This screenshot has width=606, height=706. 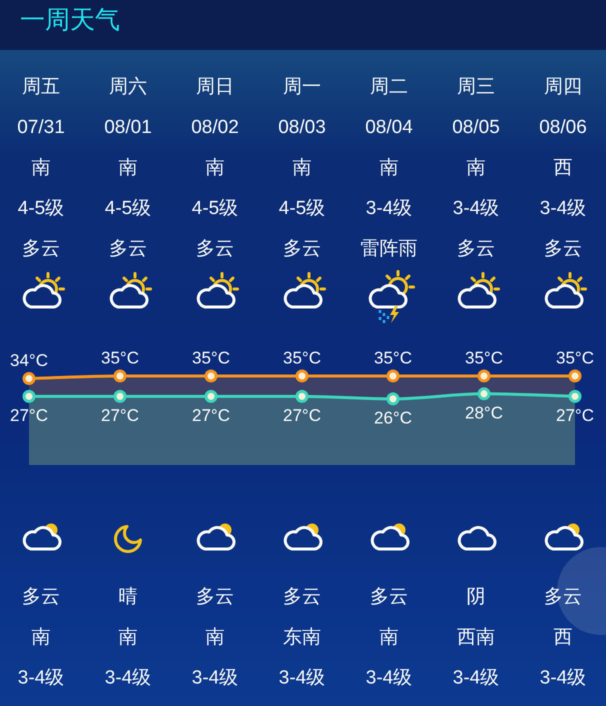 I want to click on data-label: 34°C, so click(x=29, y=360).